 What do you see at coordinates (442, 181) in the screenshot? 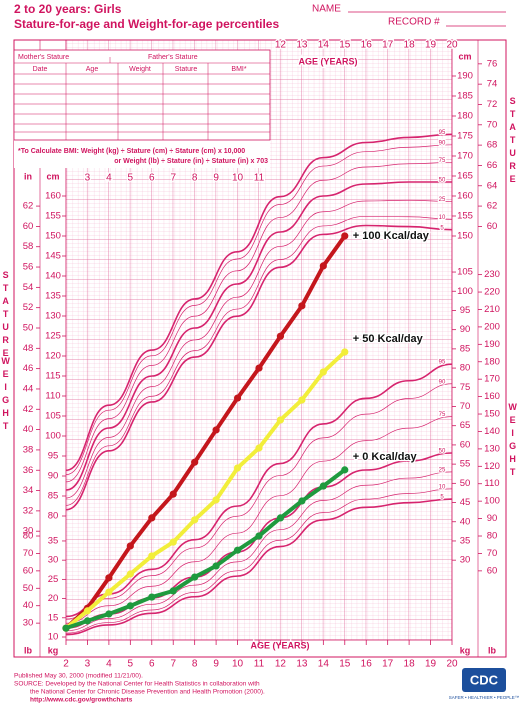
I see `percentile-label: 50` at bounding box center [442, 181].